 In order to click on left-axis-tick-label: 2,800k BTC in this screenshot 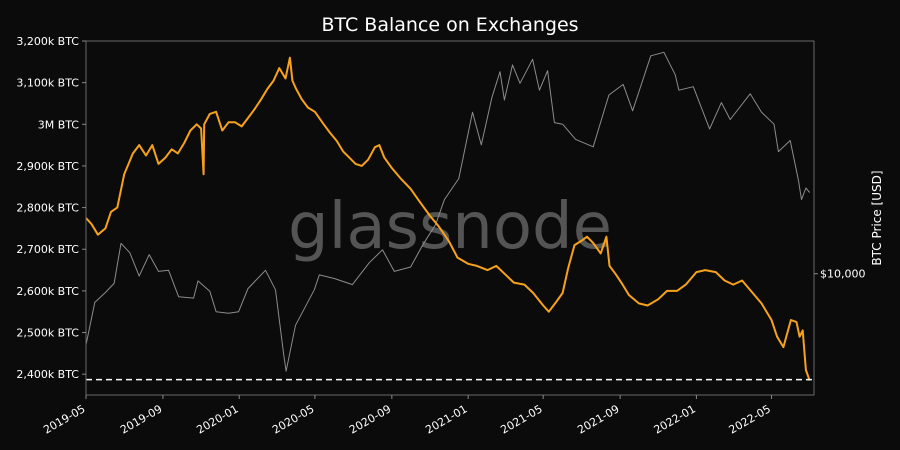, I will do `click(47, 208)`.